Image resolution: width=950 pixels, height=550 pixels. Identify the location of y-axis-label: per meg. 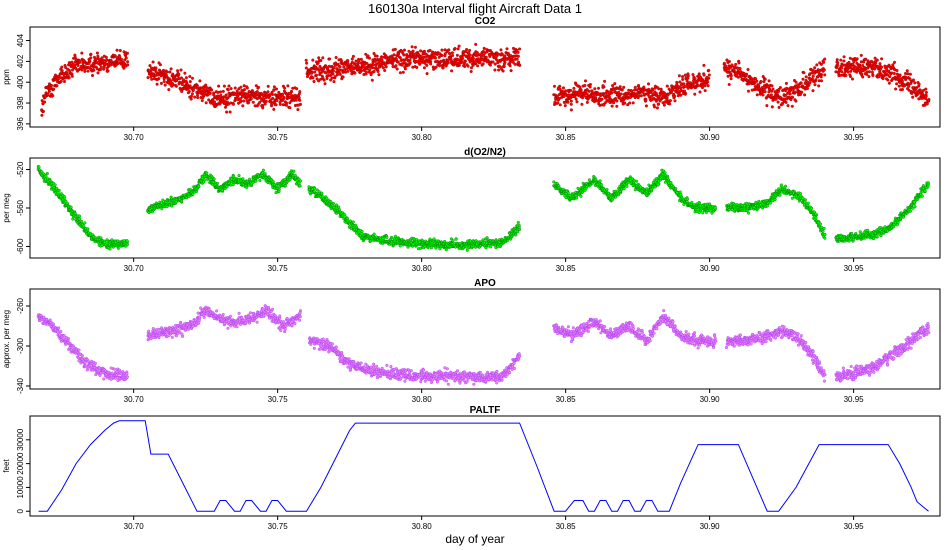
(6, 207).